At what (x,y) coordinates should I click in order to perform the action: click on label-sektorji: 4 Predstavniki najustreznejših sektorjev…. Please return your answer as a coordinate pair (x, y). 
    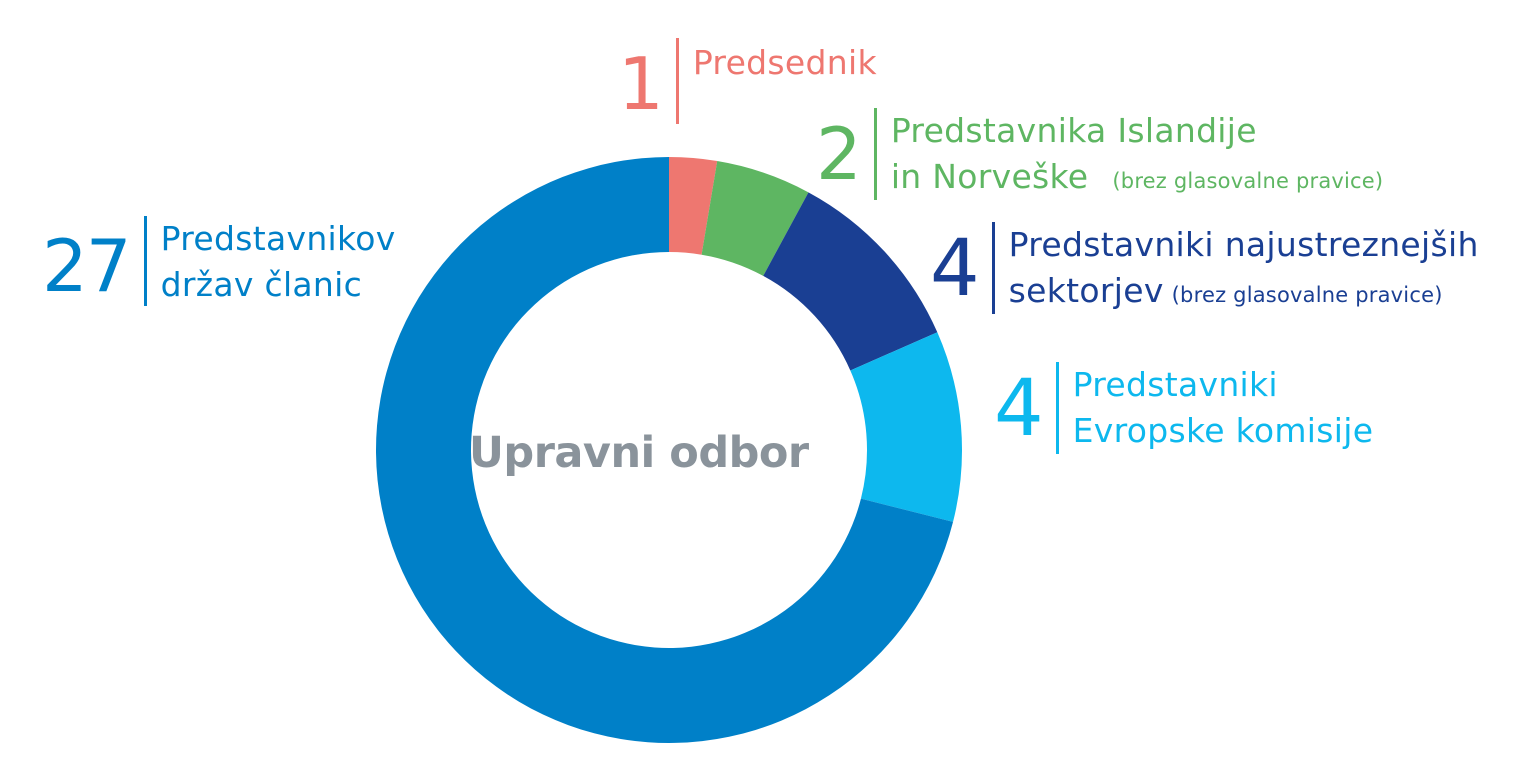
    Looking at the image, I should click on (1204, 268).